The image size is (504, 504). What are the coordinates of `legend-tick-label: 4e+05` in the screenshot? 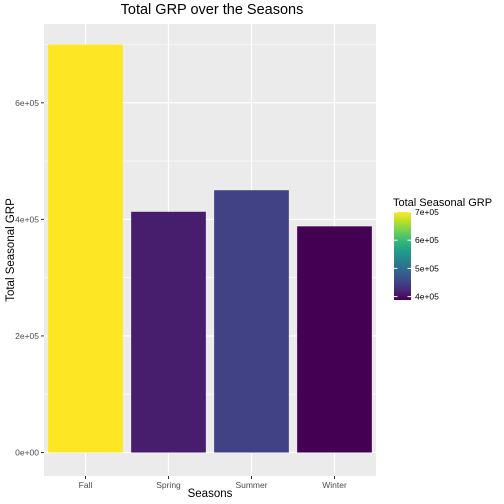 It's located at (427, 297).